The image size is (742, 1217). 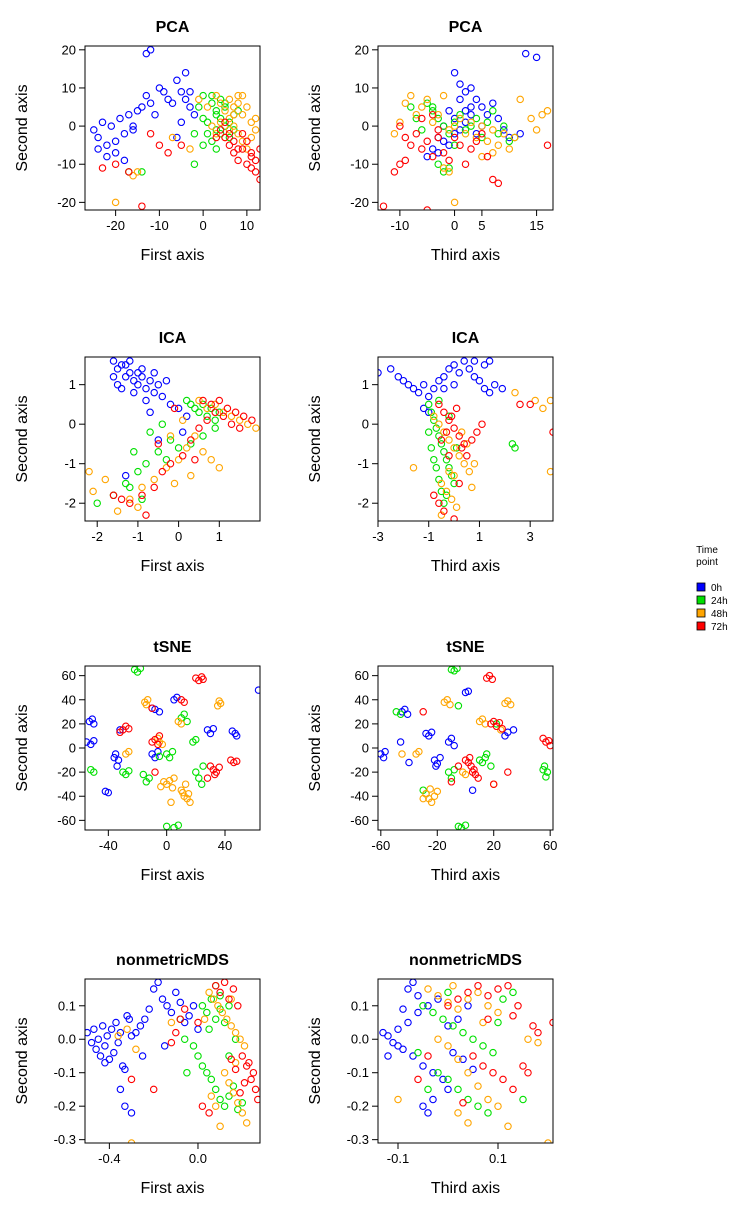 What do you see at coordinates (380, 845) in the screenshot?
I see `x-tick-label: -60` at bounding box center [380, 845].